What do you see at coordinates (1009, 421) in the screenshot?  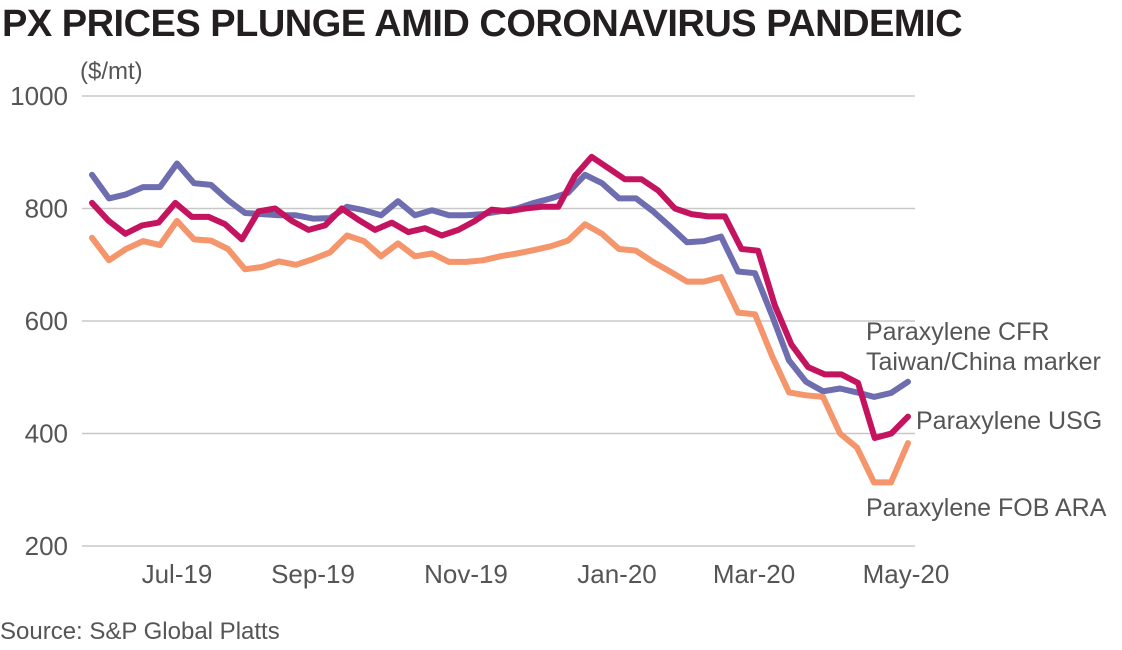 I see `legend-label: Paraxylene USG` at bounding box center [1009, 421].